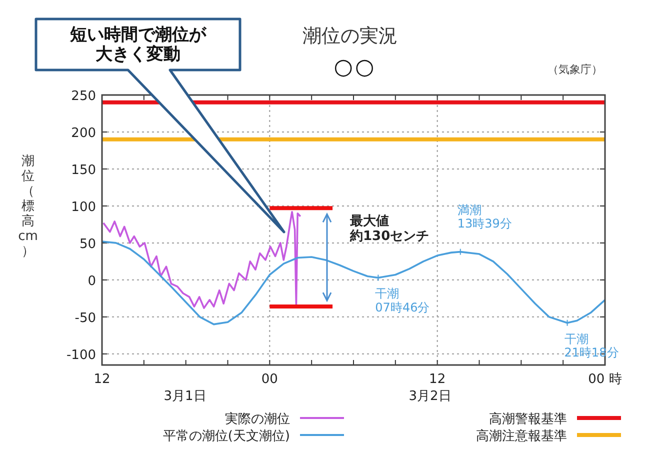  What do you see at coordinates (269, 379) in the screenshot?
I see `x-tick-label: 00` at bounding box center [269, 379].